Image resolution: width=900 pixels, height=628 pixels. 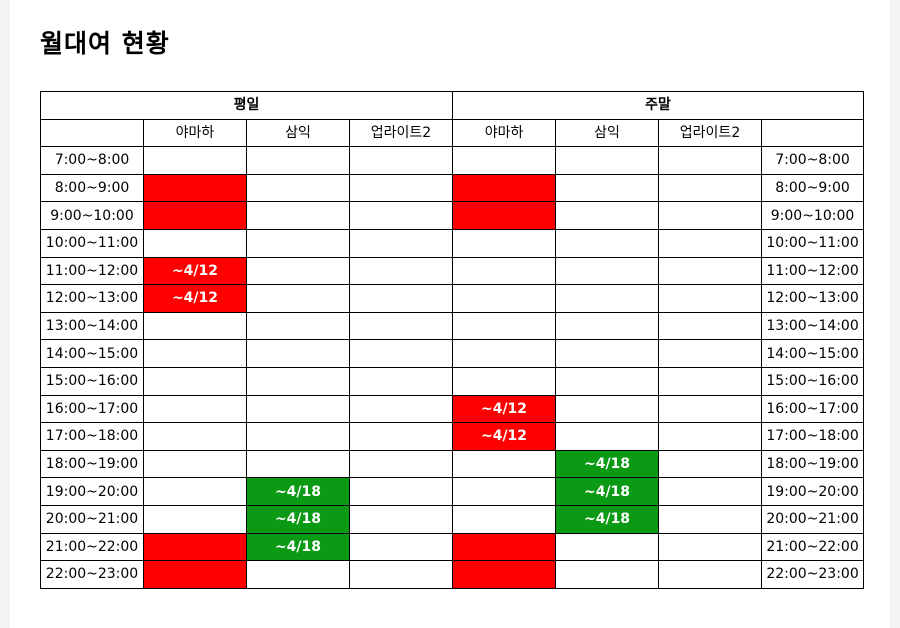 I want to click on schedule-row: 21:00~22:00 ~4/18 21:00~22:00, so click(x=452, y=547).